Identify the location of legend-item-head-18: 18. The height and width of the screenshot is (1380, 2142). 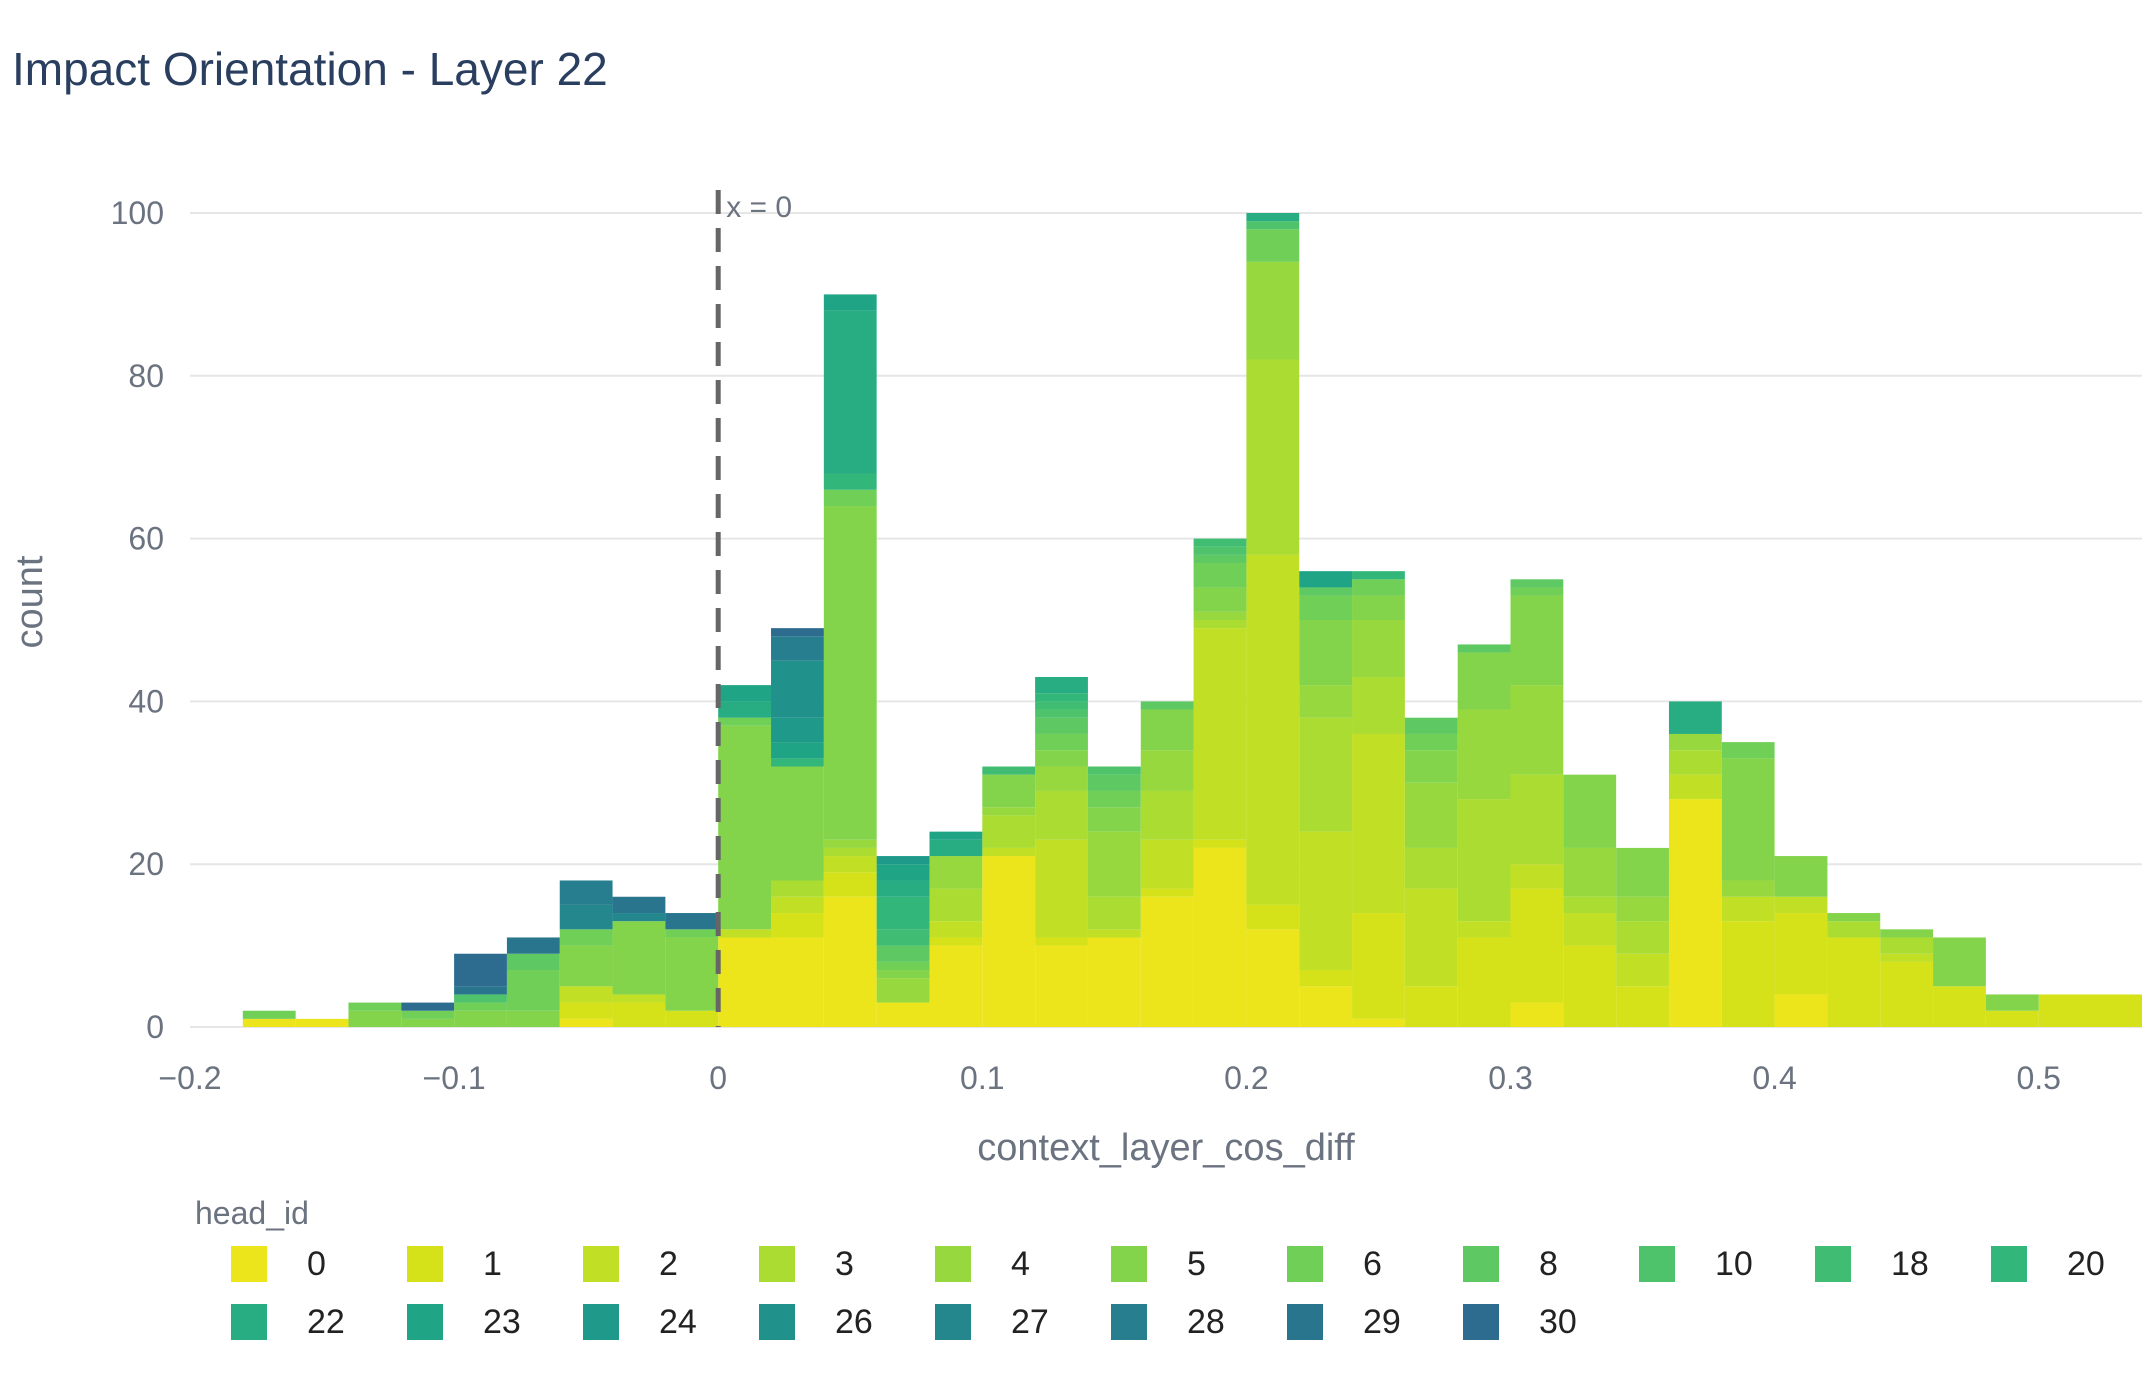
(1867, 1264).